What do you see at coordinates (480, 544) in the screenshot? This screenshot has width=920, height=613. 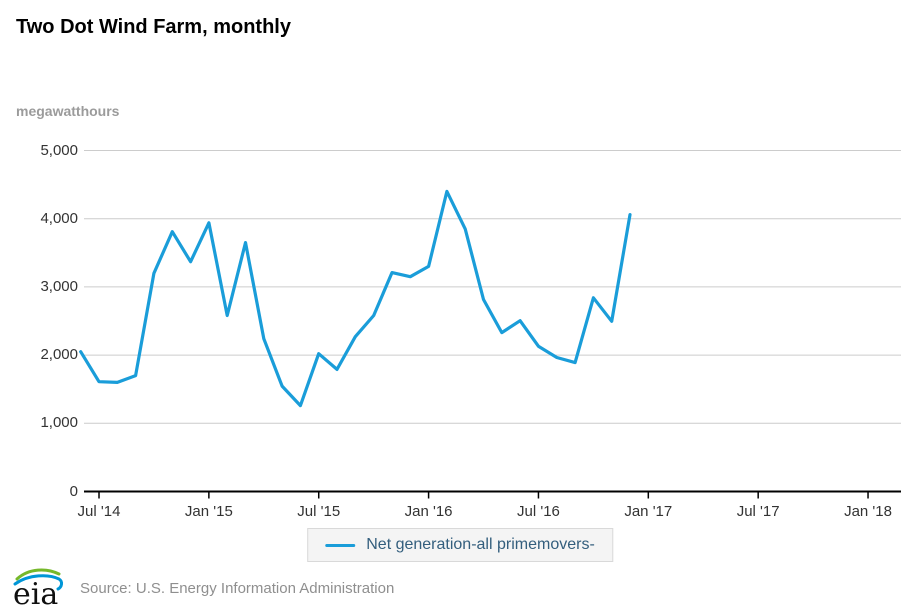 I see `legend-label: Net generation-all primemovers-` at bounding box center [480, 544].